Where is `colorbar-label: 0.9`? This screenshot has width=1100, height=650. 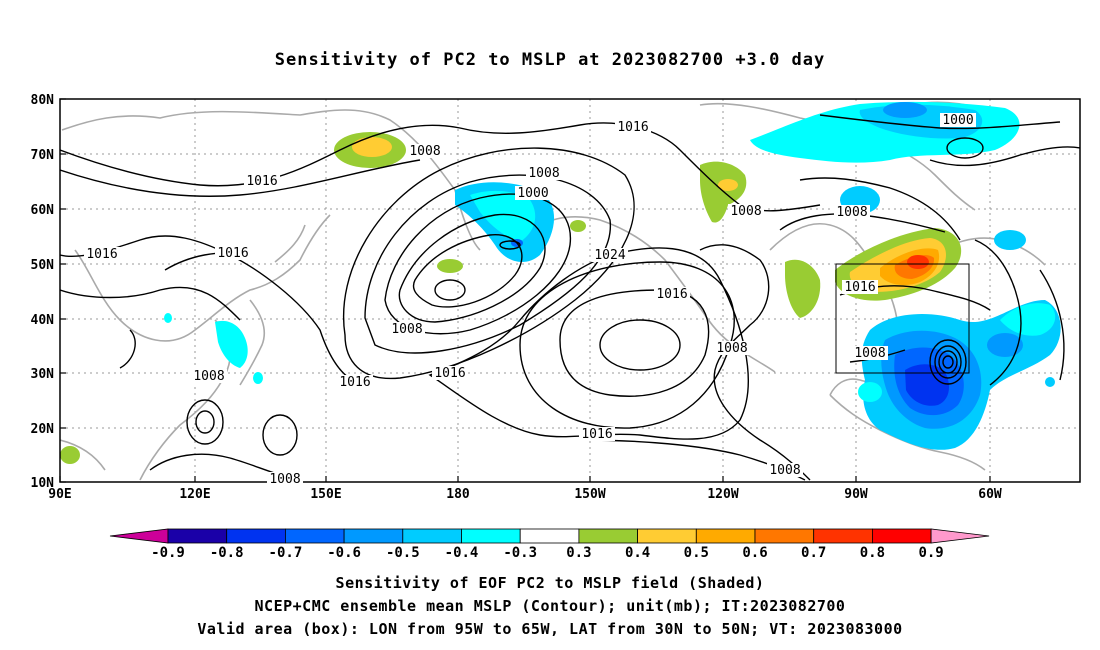
colorbar-label: 0.9 is located at coordinates (930, 553).